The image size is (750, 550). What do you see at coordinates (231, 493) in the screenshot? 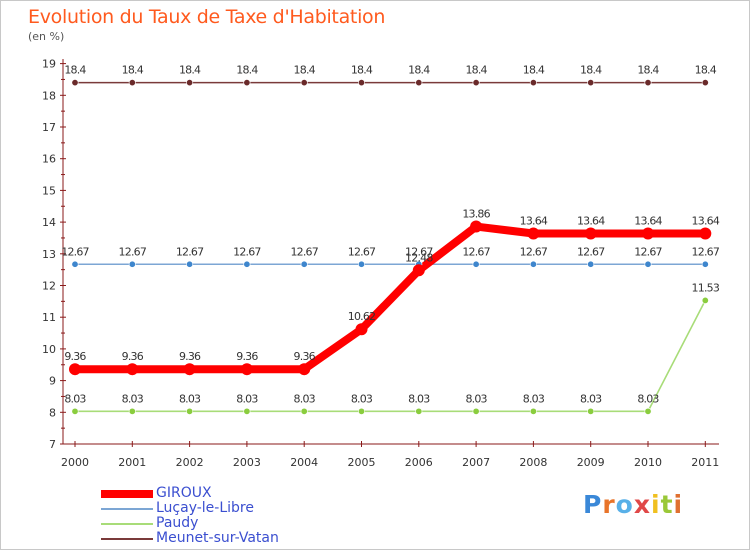
I see `legend-item-giroux: GIROUX` at bounding box center [231, 493].